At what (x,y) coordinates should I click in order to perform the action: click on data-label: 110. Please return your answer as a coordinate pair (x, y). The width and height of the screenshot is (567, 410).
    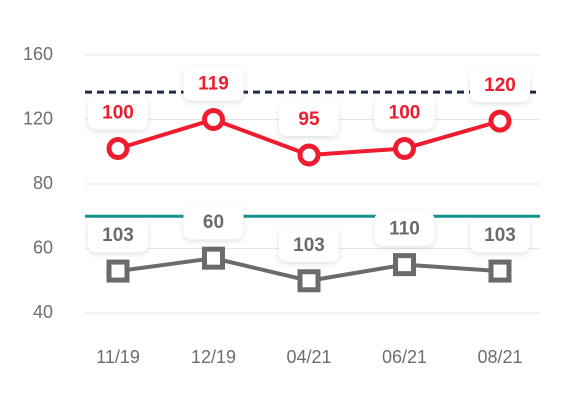
    Looking at the image, I should click on (404, 229).